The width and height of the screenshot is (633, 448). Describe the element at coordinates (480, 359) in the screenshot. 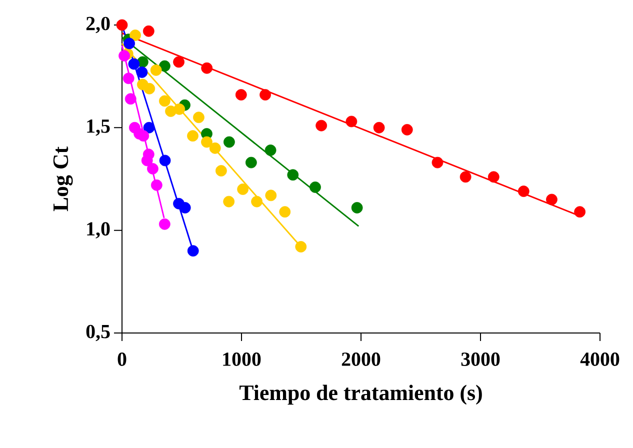

I see `x-tick-label: 3000` at that location.